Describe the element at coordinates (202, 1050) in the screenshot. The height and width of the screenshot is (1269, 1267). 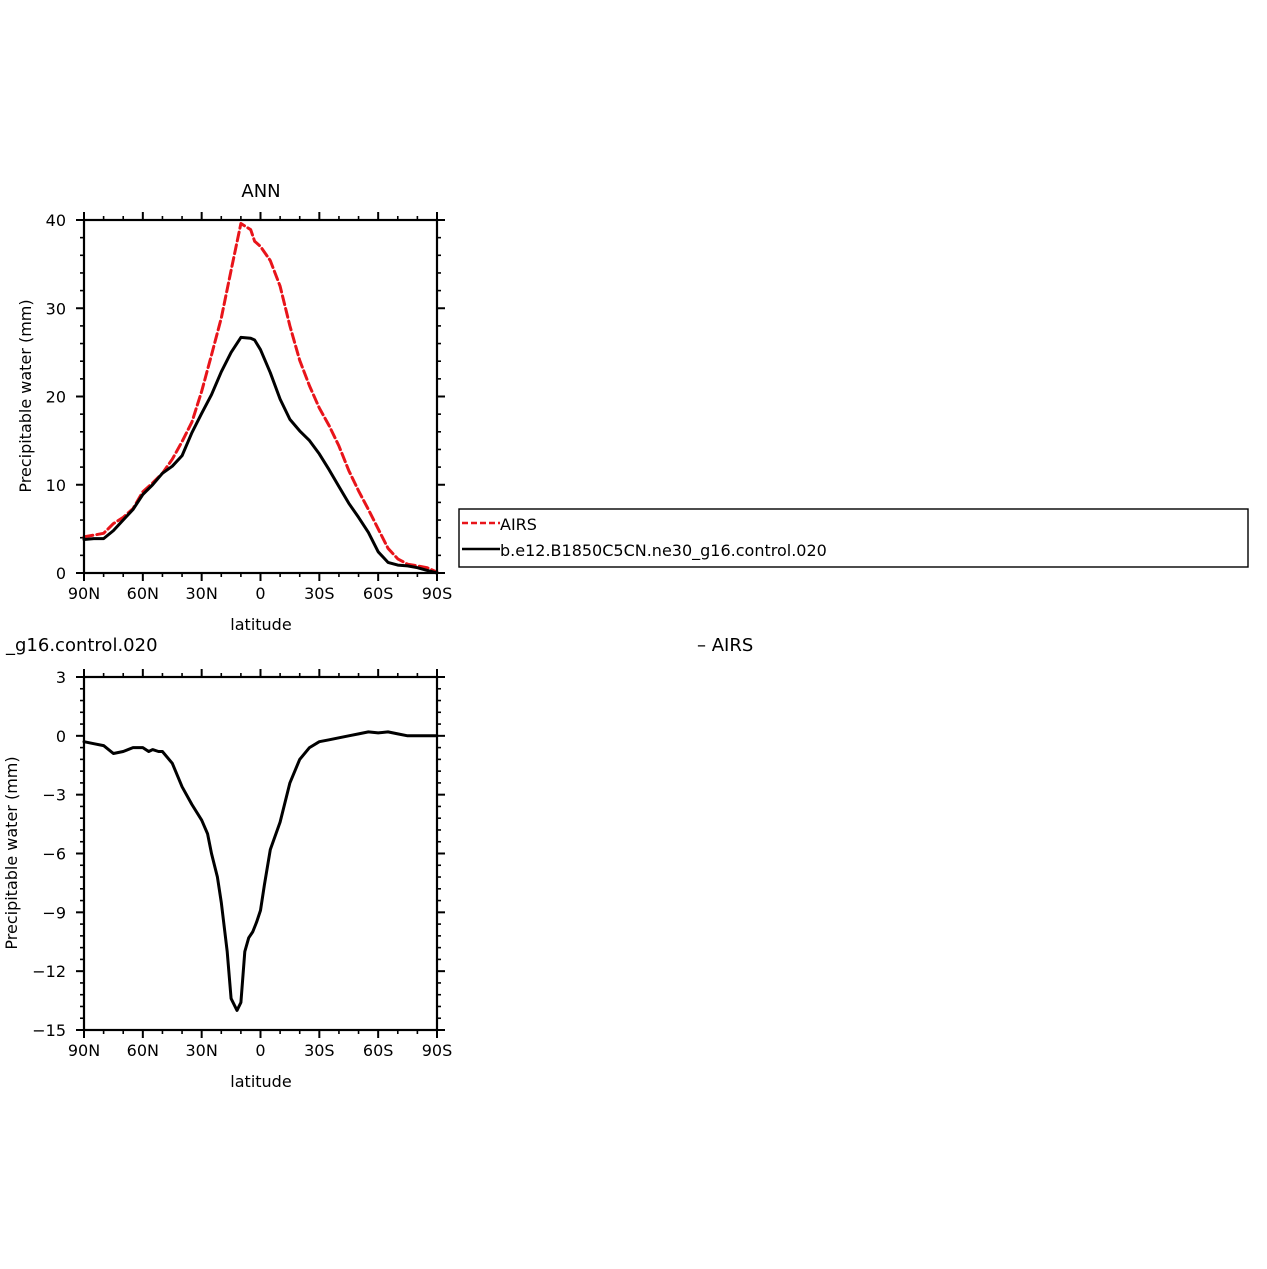
I see `bottom-x-tick-label: 30N` at that location.